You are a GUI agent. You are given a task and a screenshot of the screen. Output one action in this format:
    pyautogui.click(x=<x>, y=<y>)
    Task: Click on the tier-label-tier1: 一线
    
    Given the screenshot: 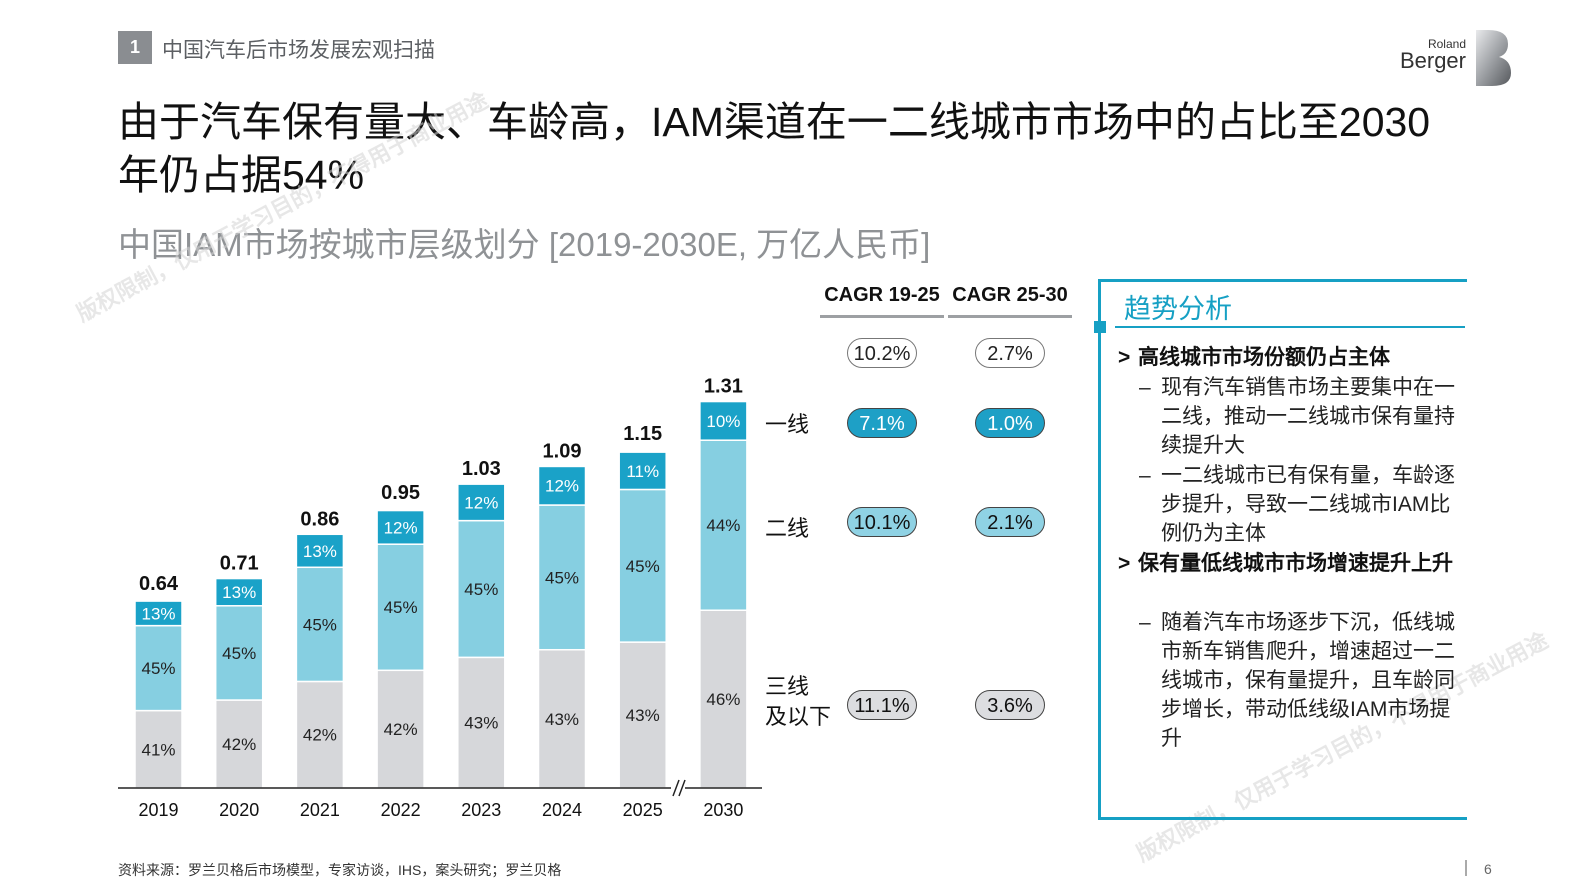 What is the action you would take?
    pyautogui.click(x=787, y=424)
    